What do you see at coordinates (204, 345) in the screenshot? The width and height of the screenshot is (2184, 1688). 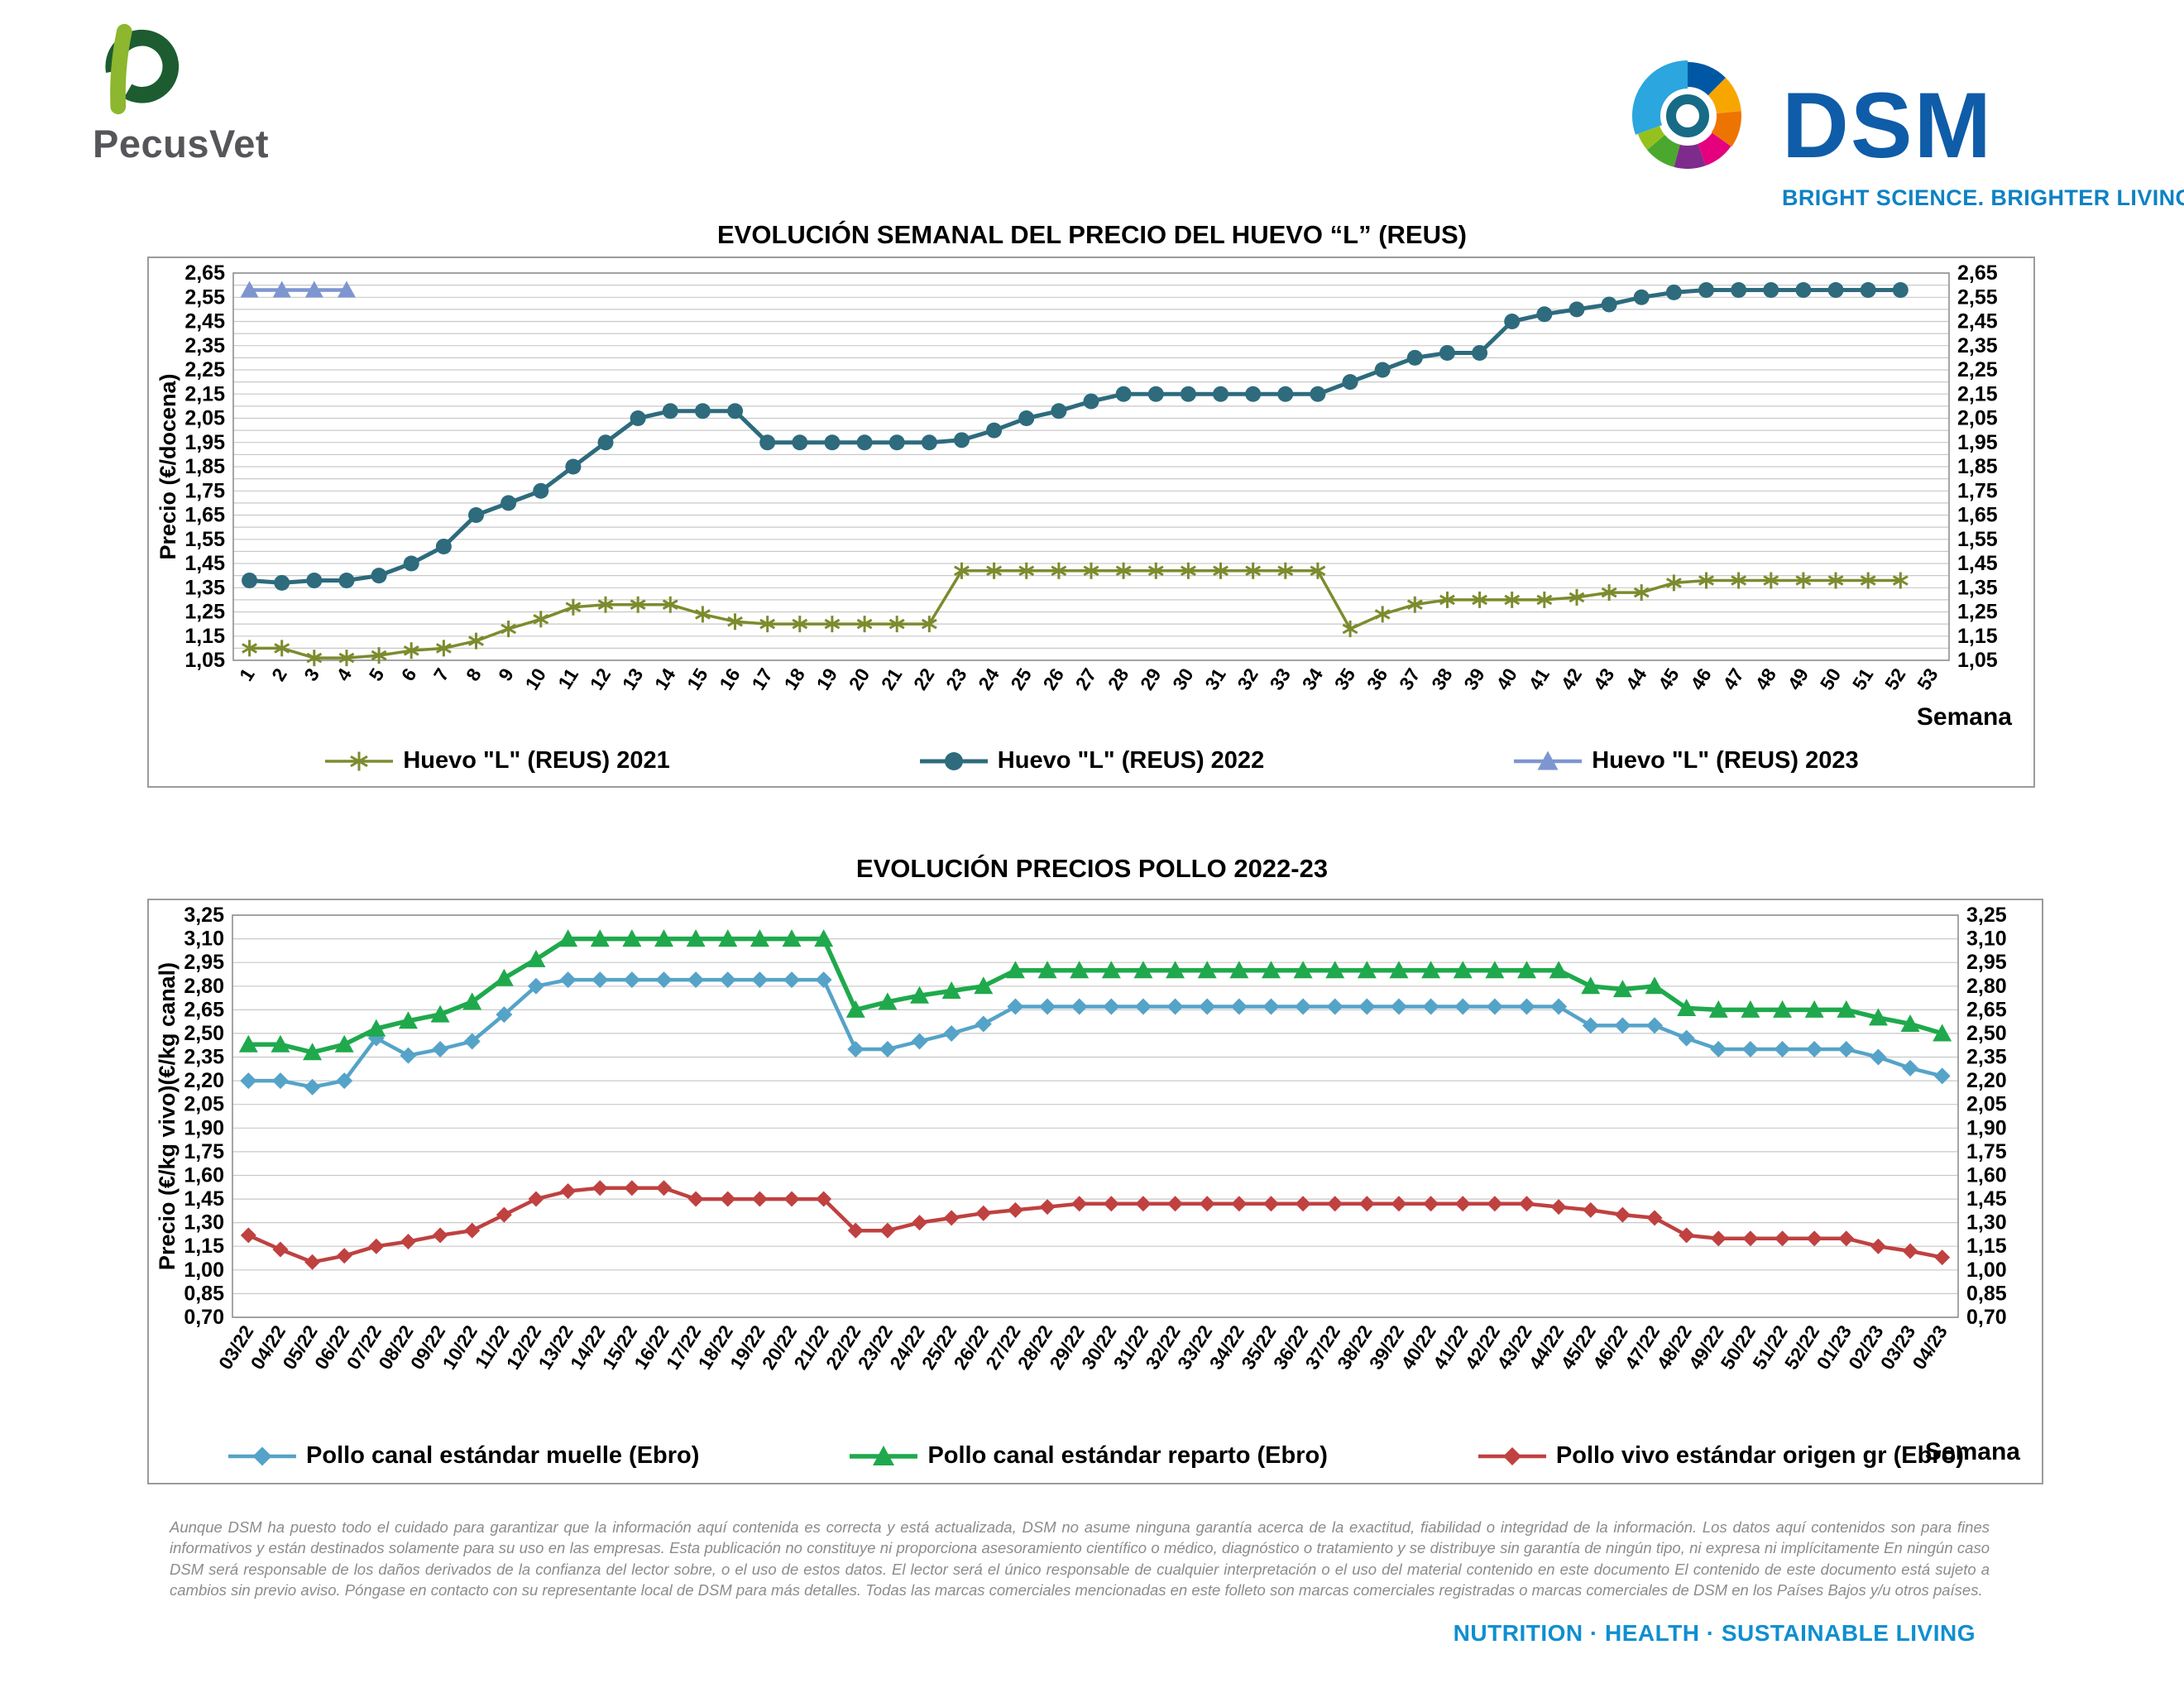 I see `y-tick-label: 2,35` at bounding box center [204, 345].